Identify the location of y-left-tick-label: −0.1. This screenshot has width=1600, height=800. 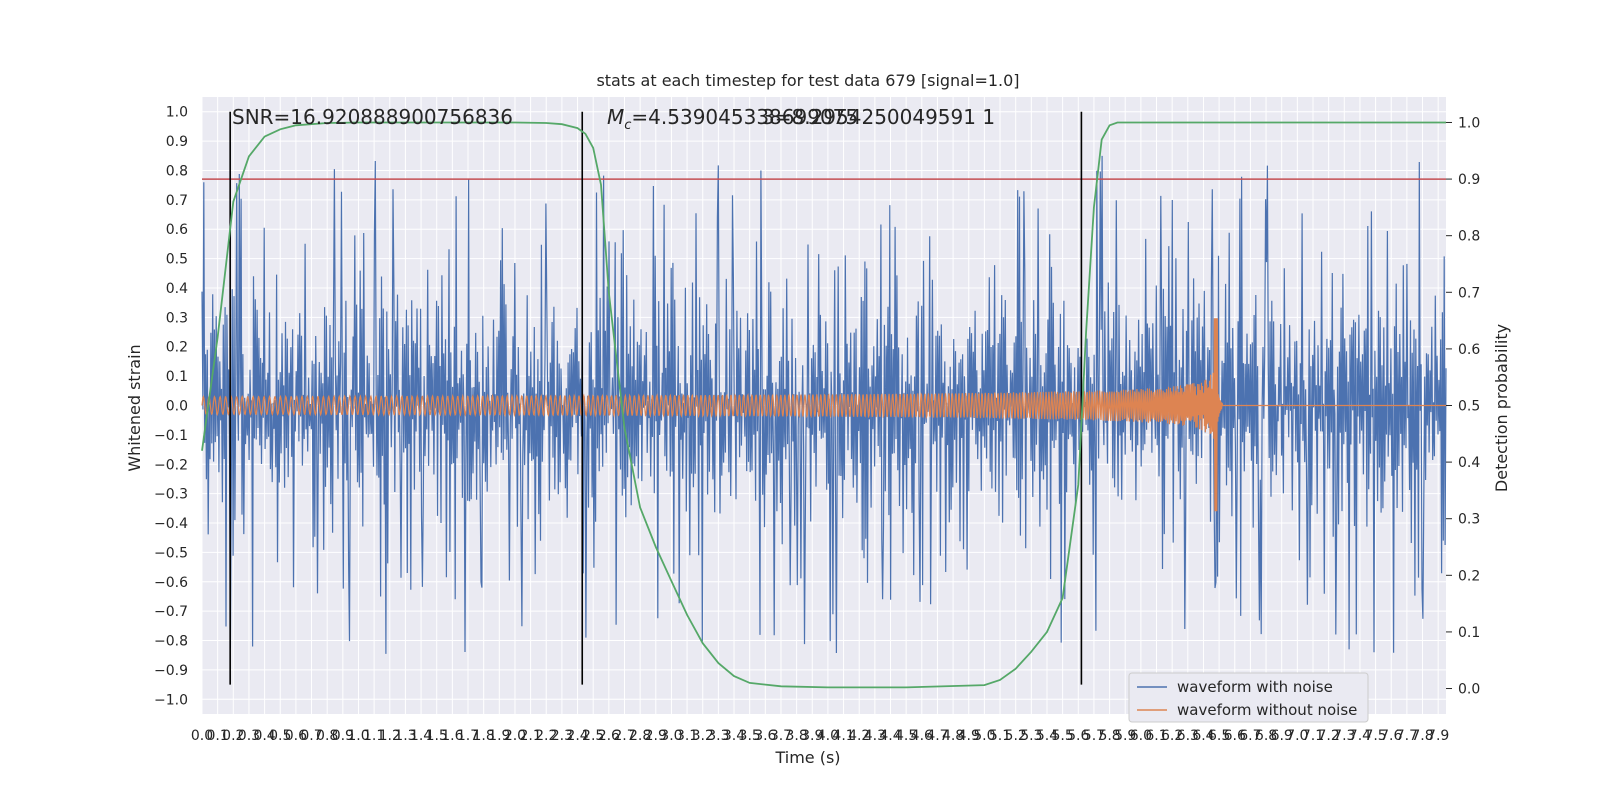
(171, 436).